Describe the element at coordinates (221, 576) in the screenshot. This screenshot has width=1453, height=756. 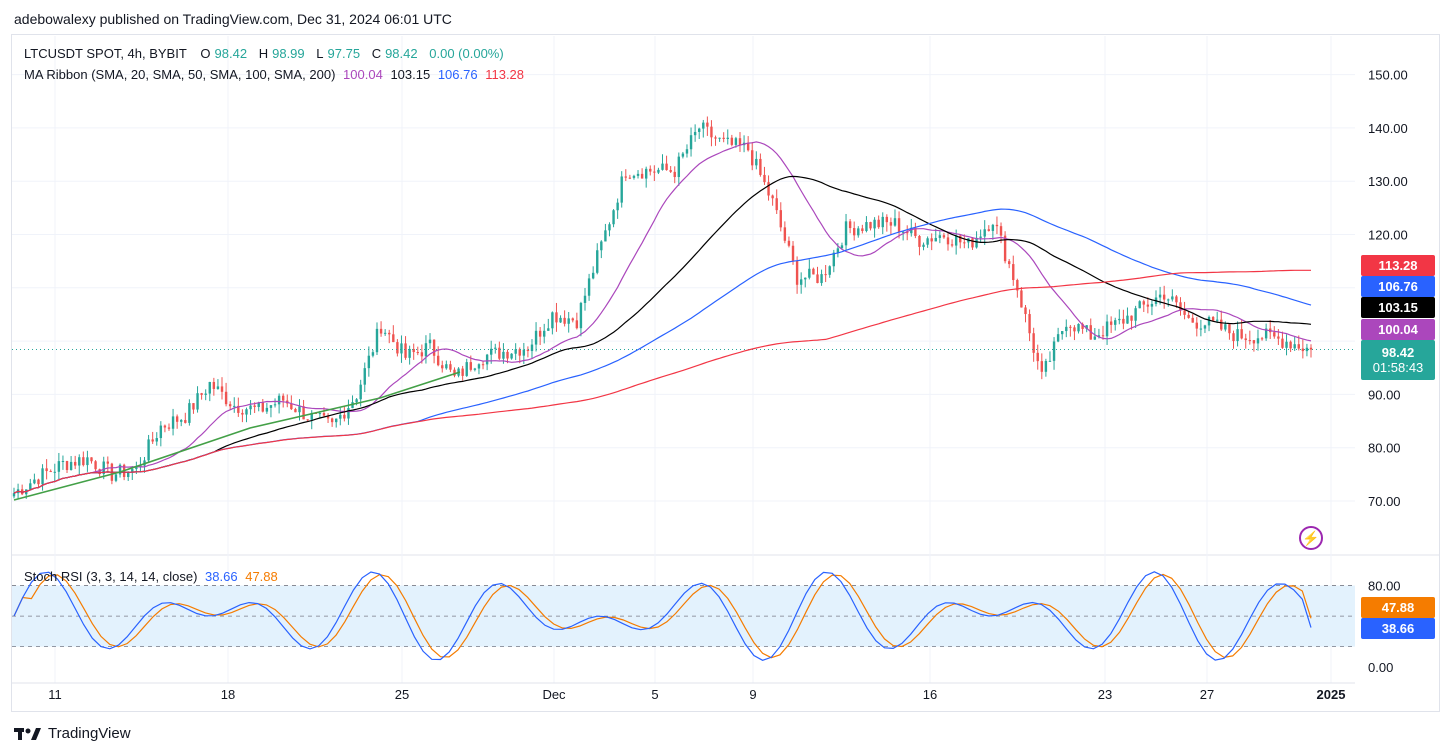
I see `stoch-k-value: 38.66` at that location.